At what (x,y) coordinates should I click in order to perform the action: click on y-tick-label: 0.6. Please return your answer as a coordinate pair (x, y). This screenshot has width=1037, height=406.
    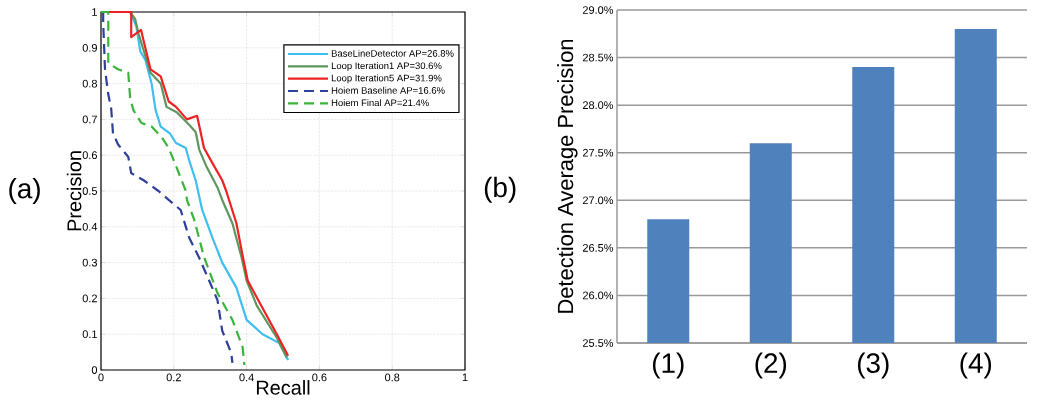
    Looking at the image, I should click on (89, 155).